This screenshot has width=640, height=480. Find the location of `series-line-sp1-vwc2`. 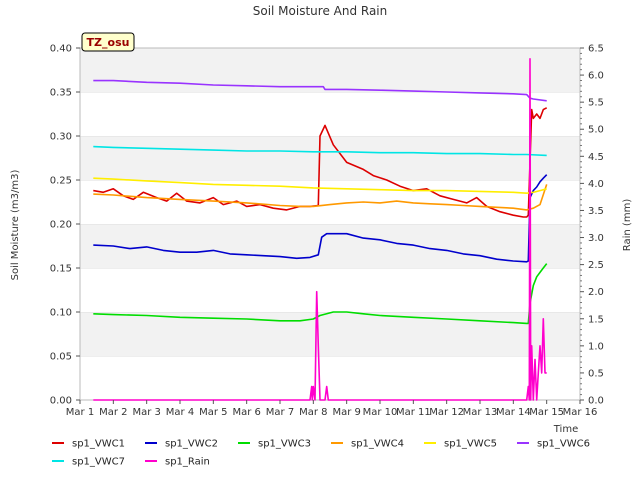

series-line-sp1-vwc2 is located at coordinates (320, 218).